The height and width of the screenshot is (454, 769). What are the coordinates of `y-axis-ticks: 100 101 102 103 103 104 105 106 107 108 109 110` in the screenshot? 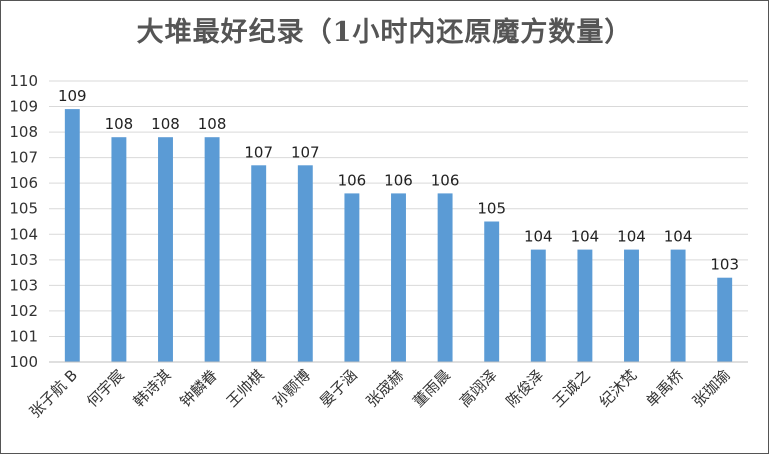 It's located at (23, 221).